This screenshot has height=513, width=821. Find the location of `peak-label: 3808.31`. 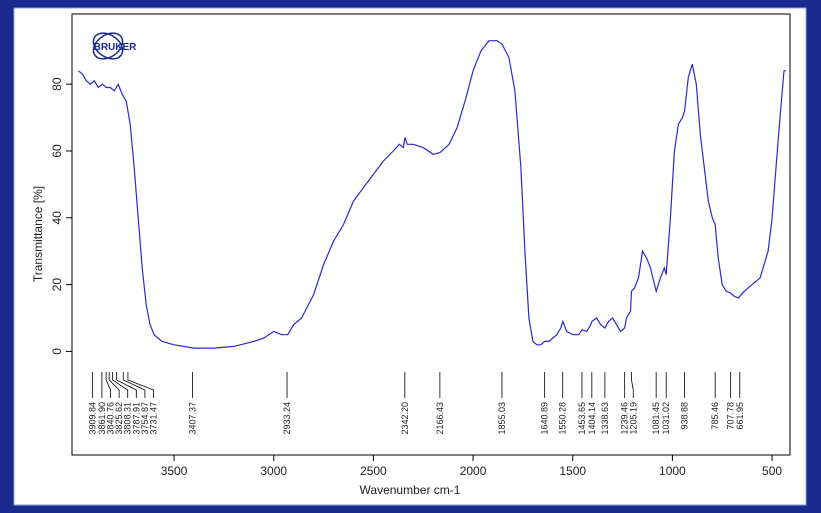

peak-label: 3808.31 is located at coordinates (128, 418).